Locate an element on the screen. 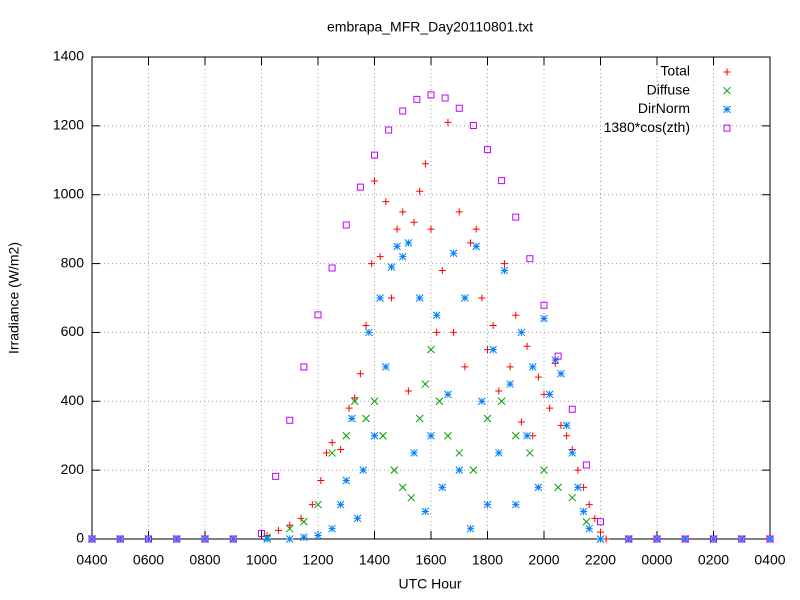  x-tick-label: 1600 is located at coordinates (430, 560).